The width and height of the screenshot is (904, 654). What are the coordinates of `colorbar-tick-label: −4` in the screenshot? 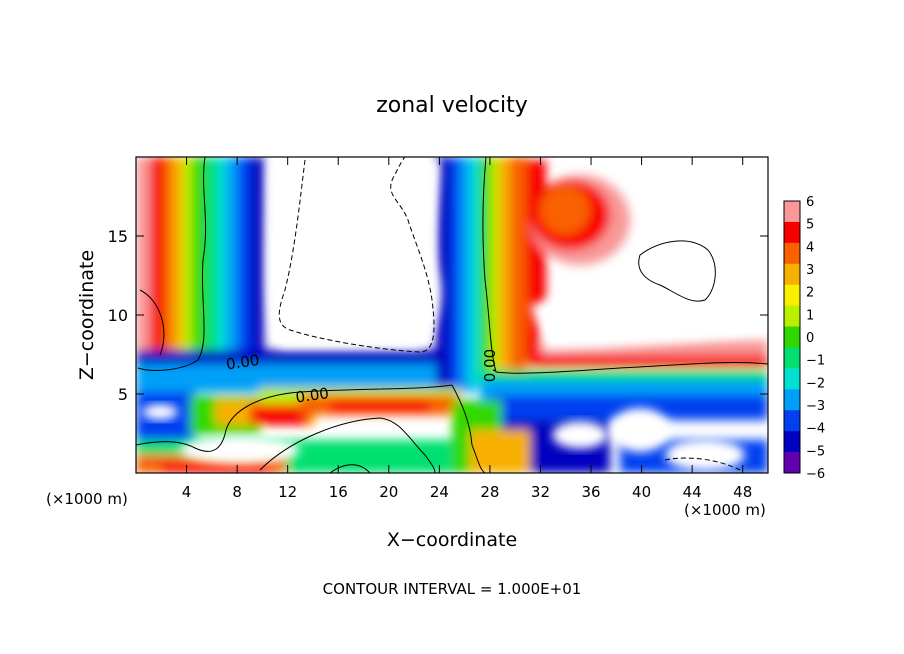 It's located at (815, 429).